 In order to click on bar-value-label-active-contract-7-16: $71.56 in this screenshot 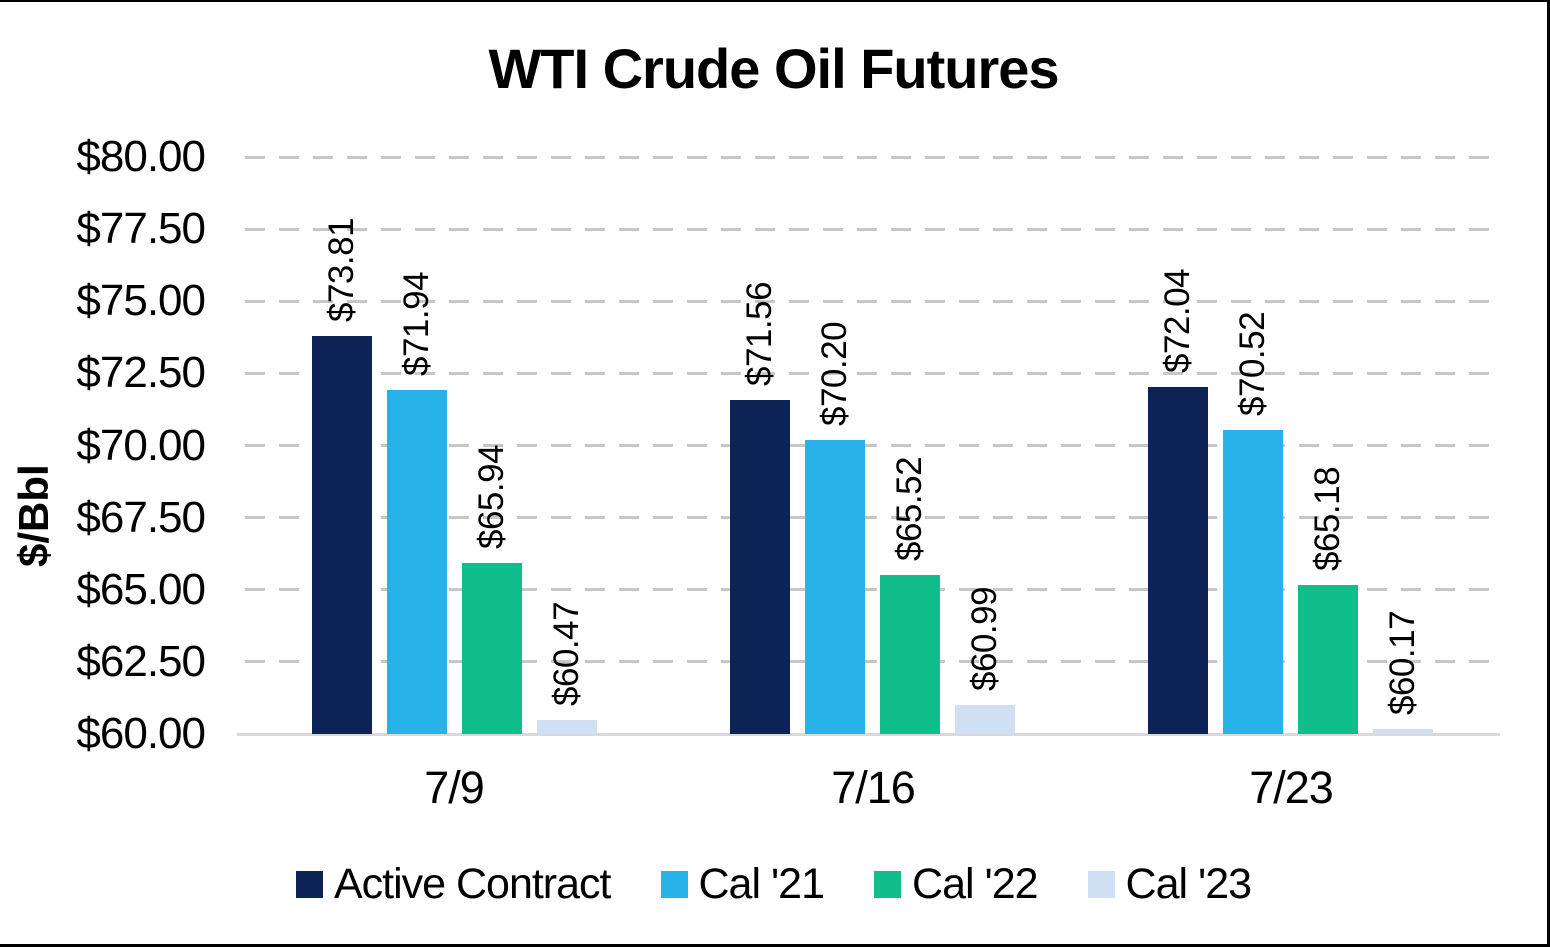, I will do `click(759, 333)`.